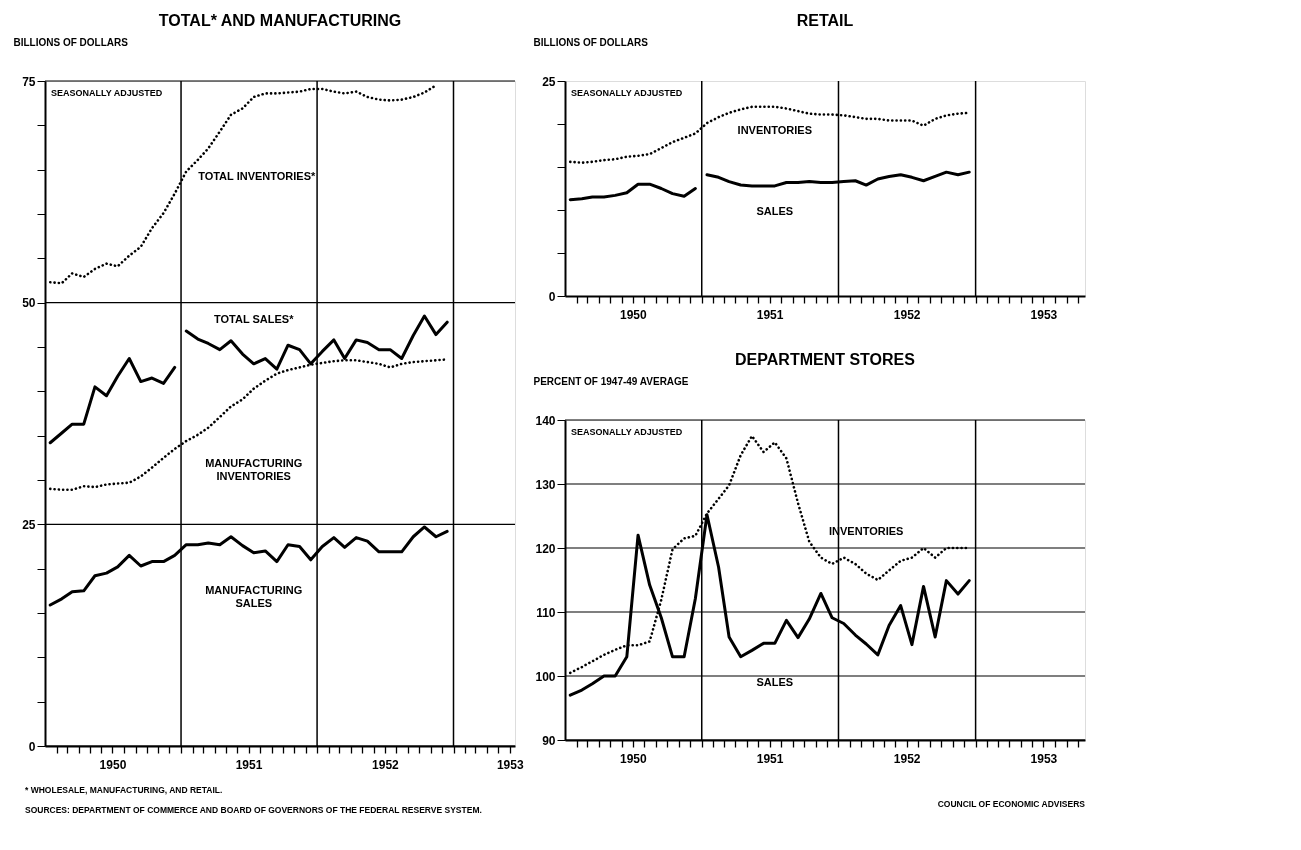 The width and height of the screenshot is (1301, 850). I want to click on text: * WHOLESALE, MANUFACTURING, AND RETAIL., so click(124, 790).